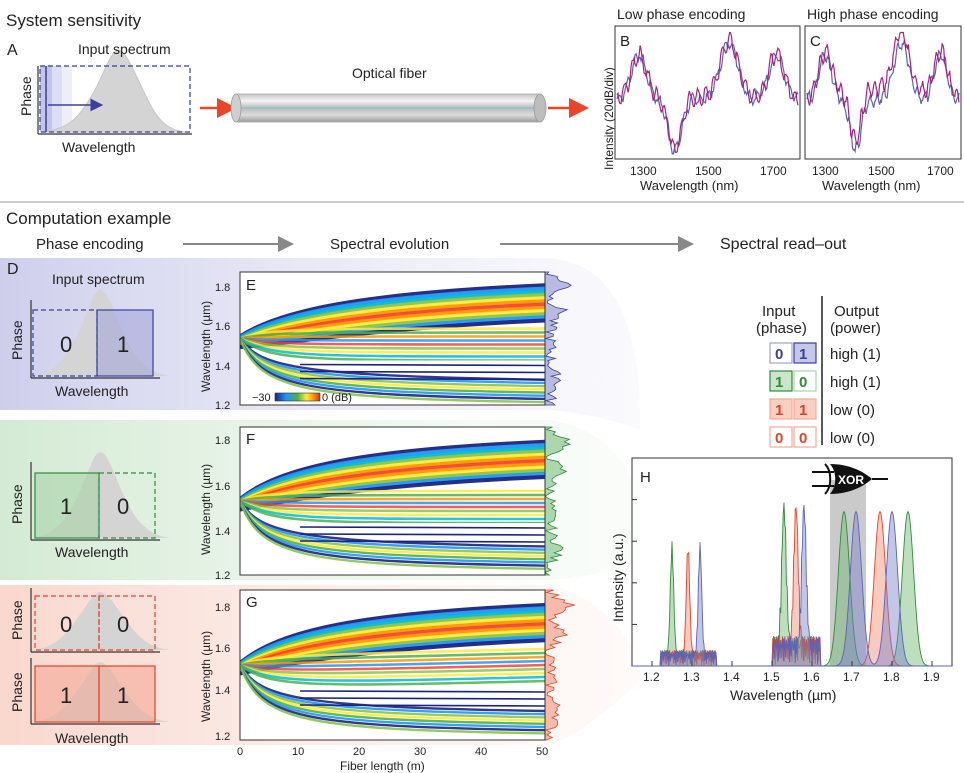  I want to click on d-case-01-right: 1, so click(123, 344).